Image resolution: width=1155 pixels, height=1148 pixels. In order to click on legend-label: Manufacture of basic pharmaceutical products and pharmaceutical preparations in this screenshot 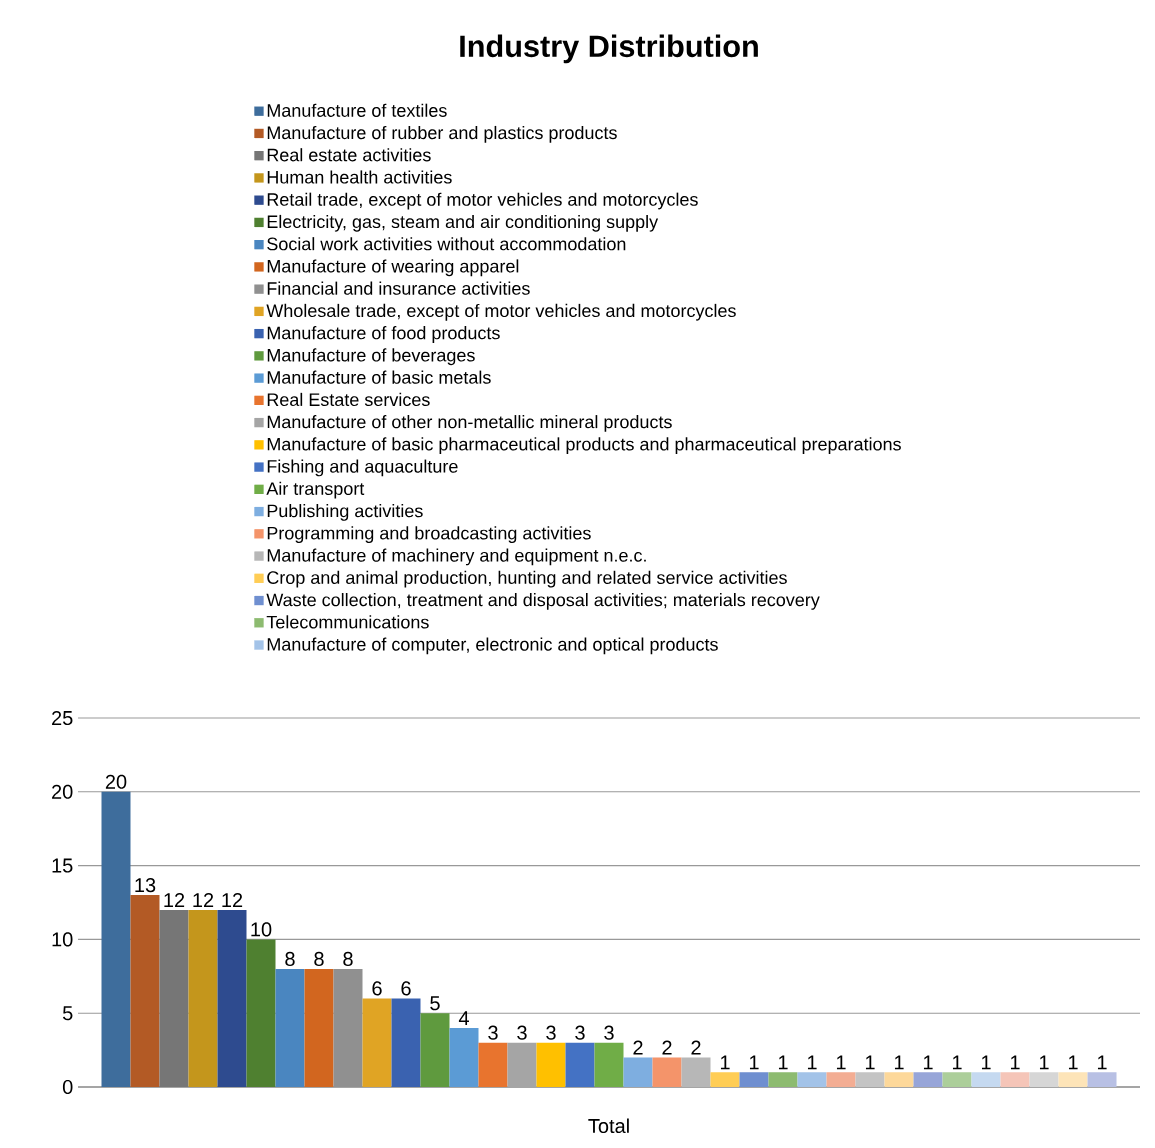, I will do `click(584, 446)`.